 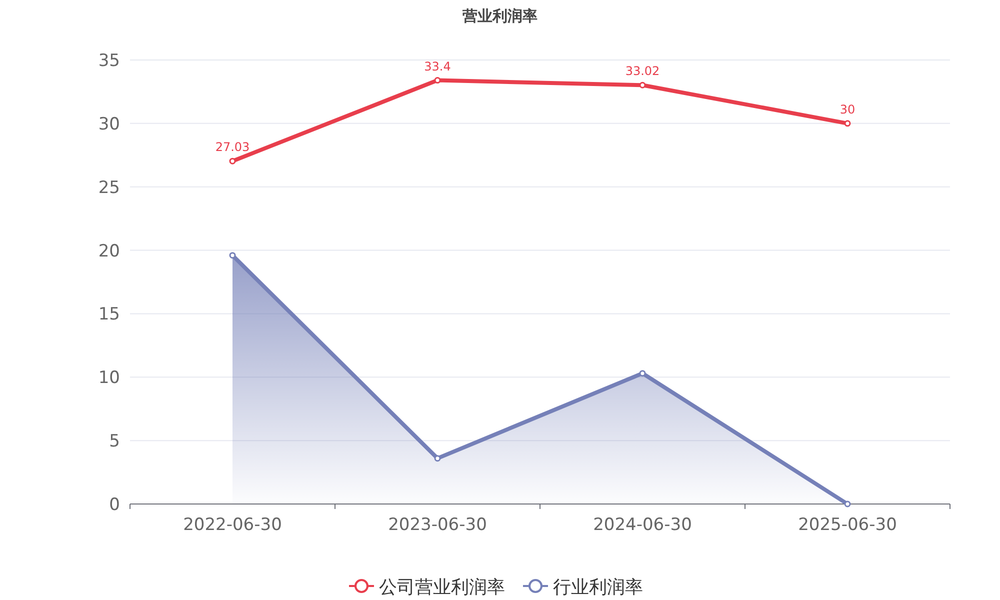 What do you see at coordinates (642, 525) in the screenshot?
I see `x-tick-label: 2024-06-30` at bounding box center [642, 525].